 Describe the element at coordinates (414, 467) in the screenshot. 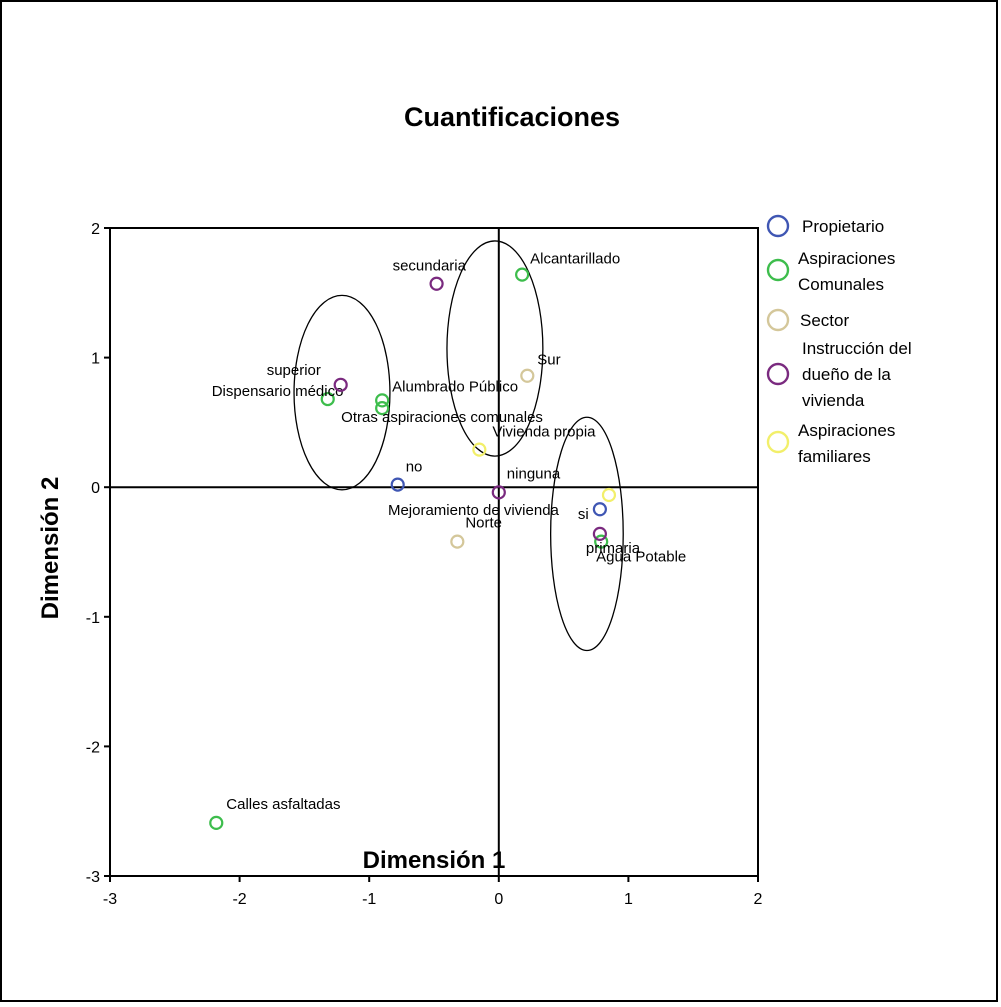

I see `point-label: no` at that location.